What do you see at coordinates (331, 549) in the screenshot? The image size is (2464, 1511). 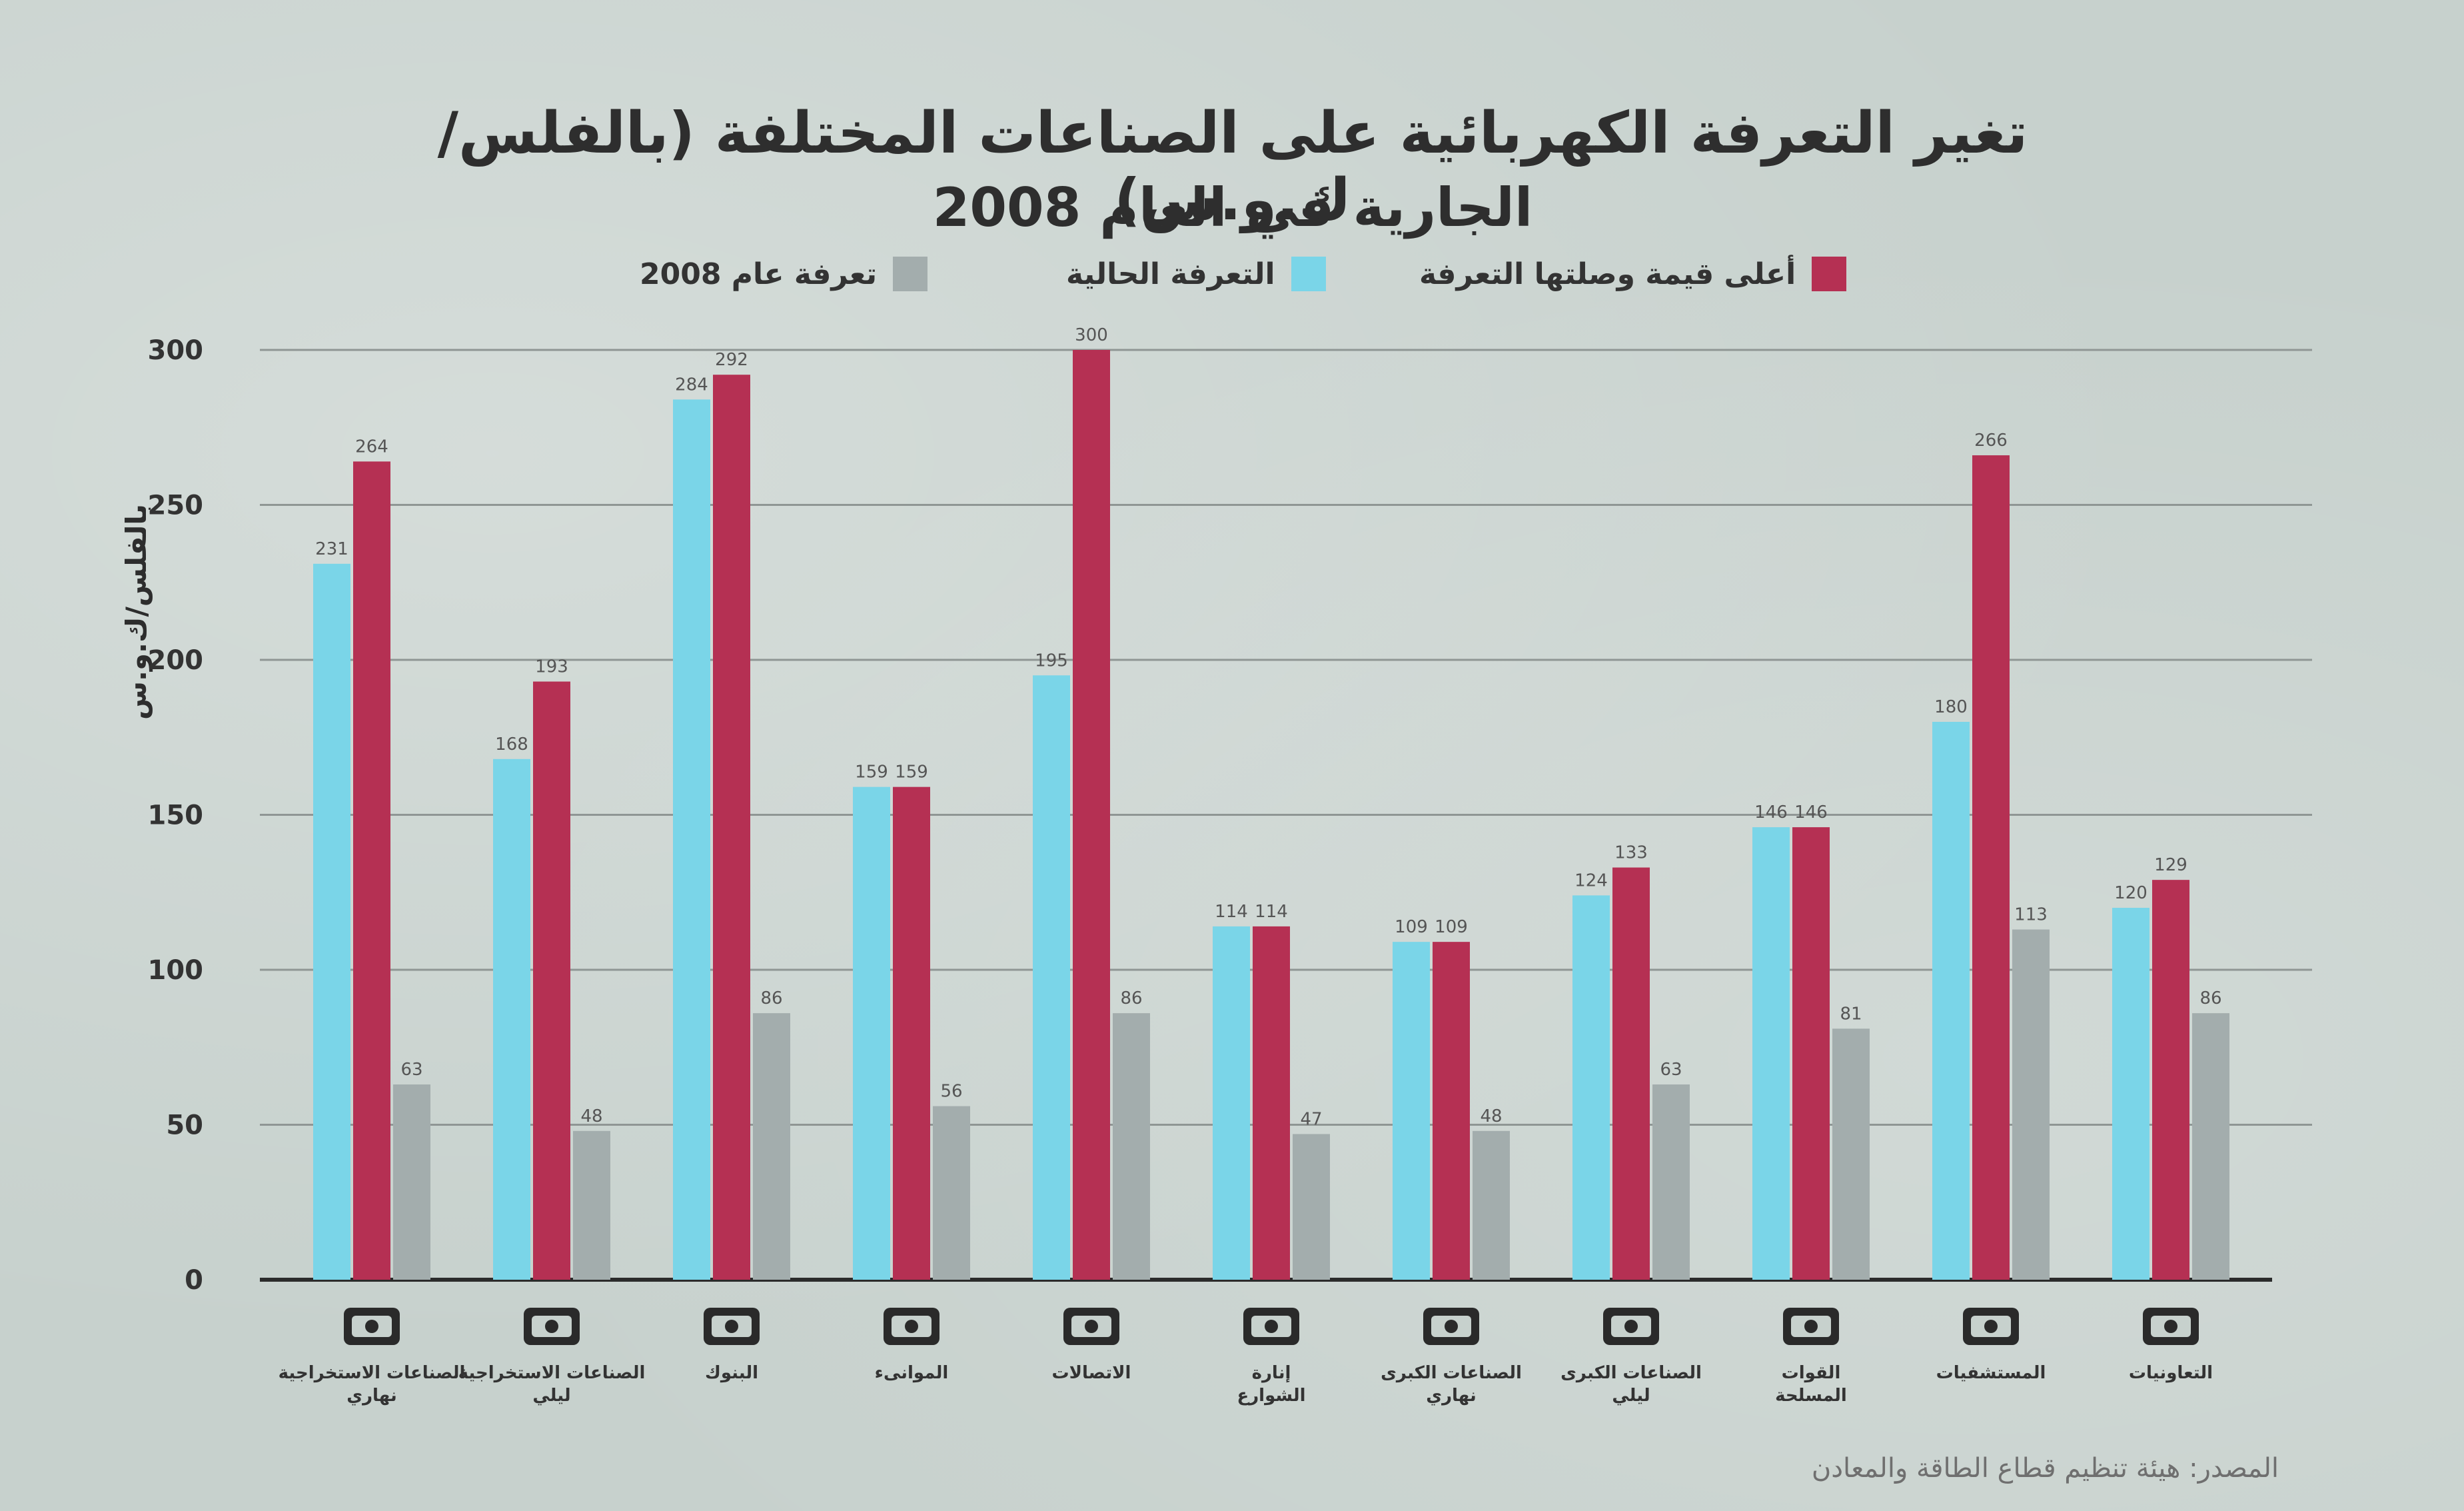 I see `data-label-current: 231` at bounding box center [331, 549].